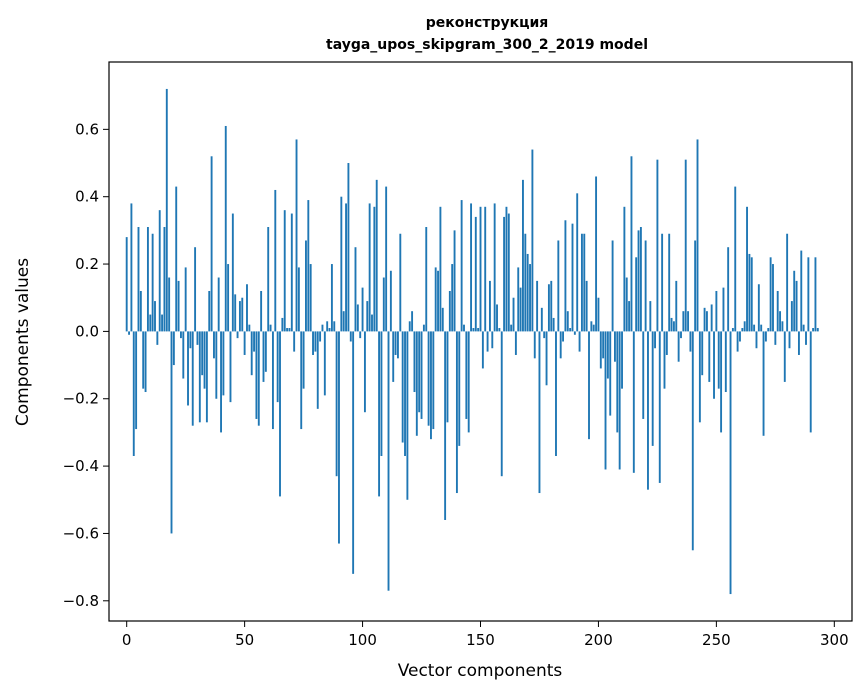  I want to click on y-tick-label: 0.0, so click(87, 331).